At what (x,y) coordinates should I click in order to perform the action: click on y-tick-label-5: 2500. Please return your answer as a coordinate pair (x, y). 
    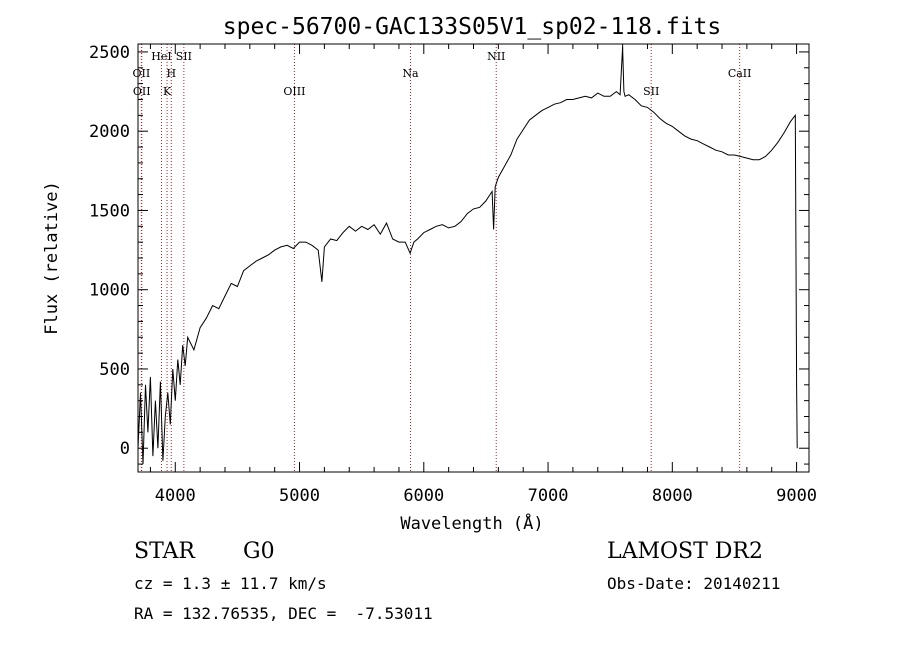
    Looking at the image, I should click on (109, 53).